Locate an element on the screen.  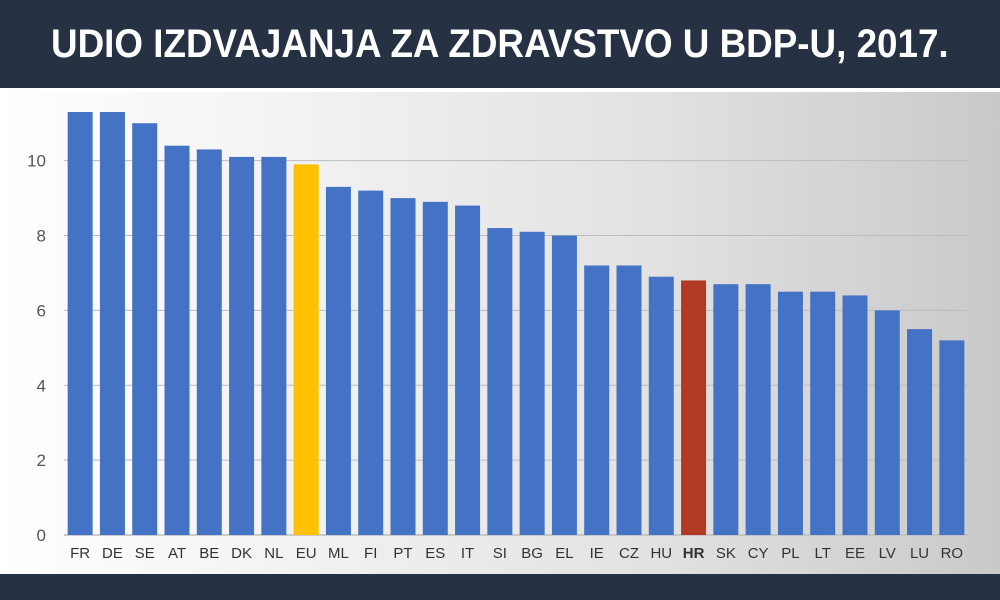
bar-lv is located at coordinates (887, 422).